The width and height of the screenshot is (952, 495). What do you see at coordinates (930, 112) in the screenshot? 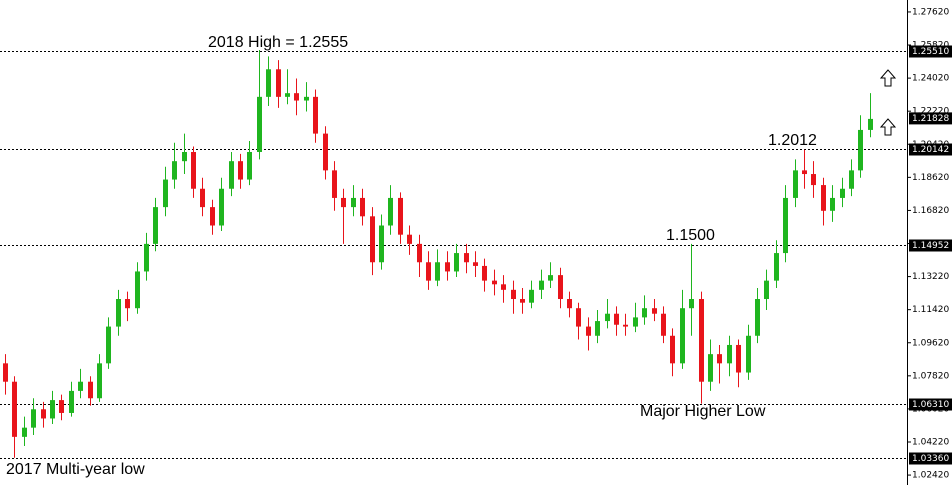
I see `y-tick-label: 1.22220` at bounding box center [930, 112].